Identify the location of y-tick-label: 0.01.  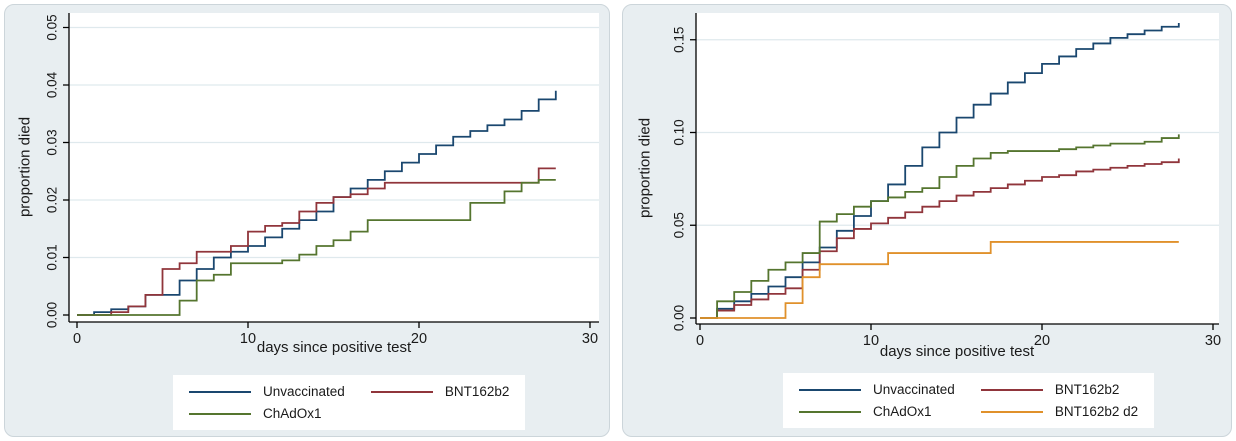
(52, 257).